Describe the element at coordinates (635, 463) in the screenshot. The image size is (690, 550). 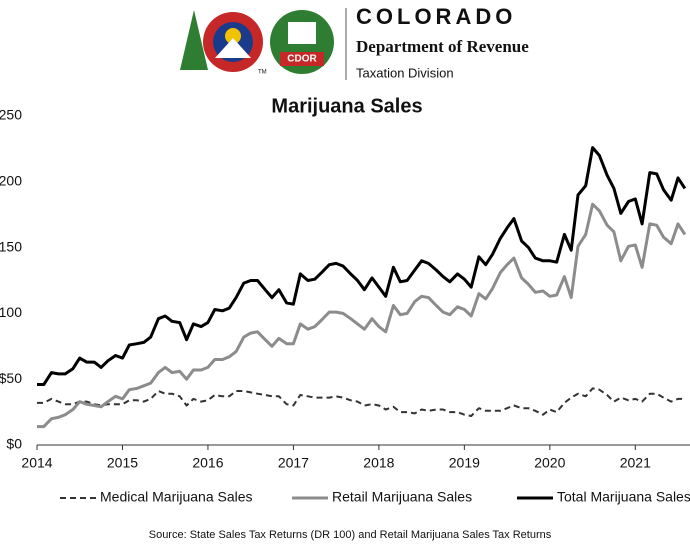
I see `x-tick-label: 2021` at that location.